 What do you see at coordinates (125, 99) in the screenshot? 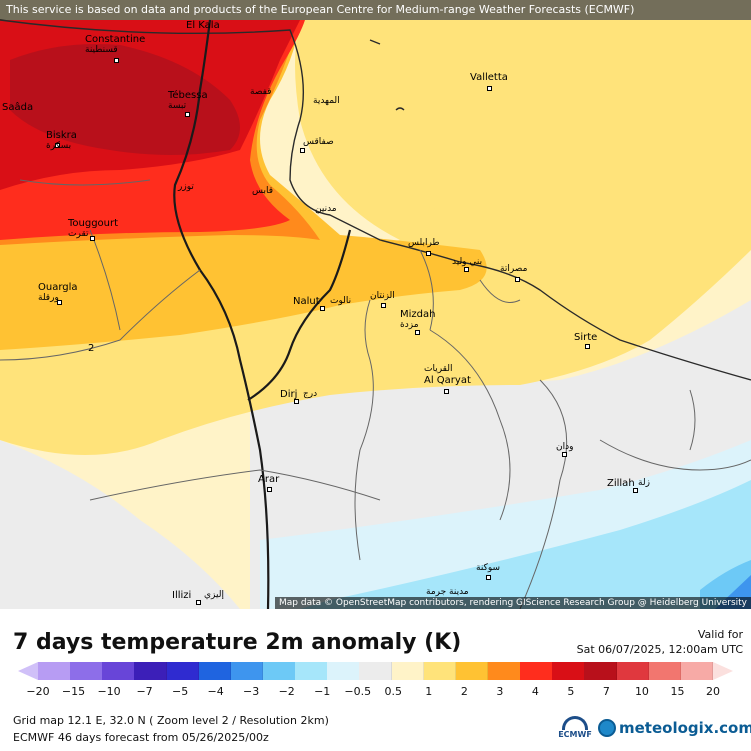
I see `anomaly-band-darkest-red` at bounding box center [125, 99].